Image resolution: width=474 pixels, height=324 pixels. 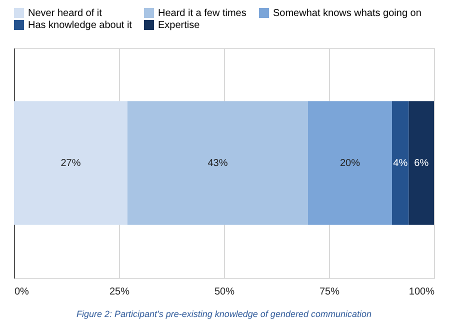 What do you see at coordinates (224, 314) in the screenshot?
I see `caption: Figure 2: Participant’s pre-existing knowledge of gendered communication` at bounding box center [224, 314].